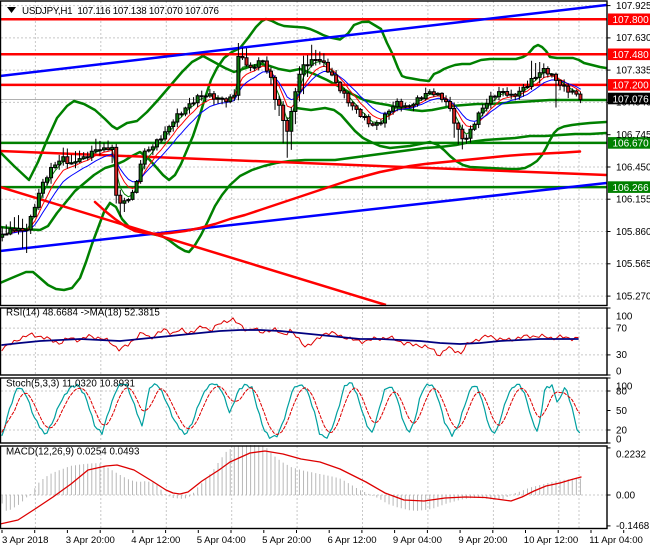 The width and height of the screenshot is (650, 550). Describe the element at coordinates (621, 411) in the screenshot. I see `svg-text: 50` at that location.